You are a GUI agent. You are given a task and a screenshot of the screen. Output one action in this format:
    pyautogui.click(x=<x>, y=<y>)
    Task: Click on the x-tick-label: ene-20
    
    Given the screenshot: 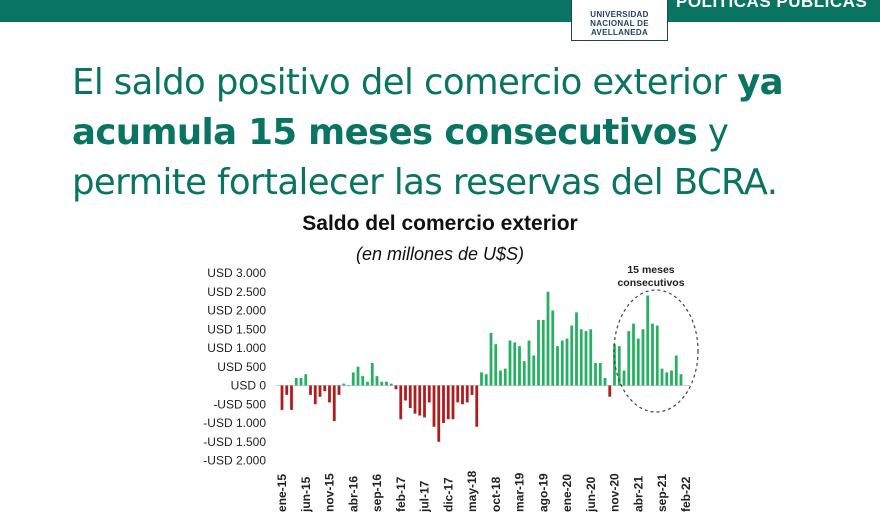 What is the action you would take?
    pyautogui.click(x=567, y=493)
    